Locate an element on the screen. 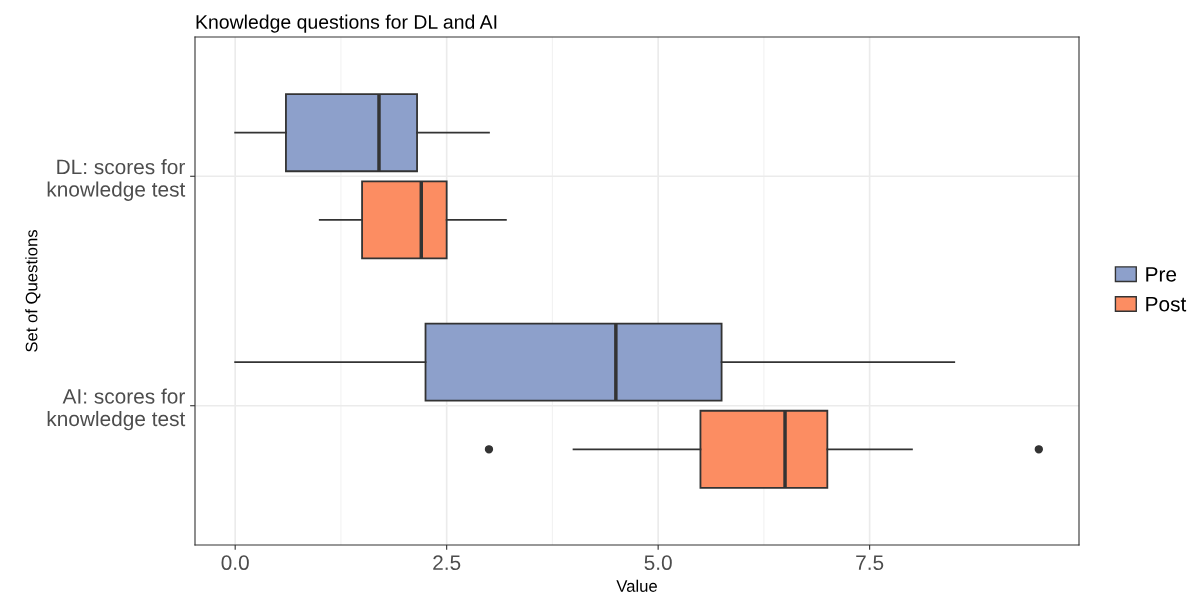 This screenshot has height=598, width=1204. x-tick-label: 0.0 is located at coordinates (235, 563).